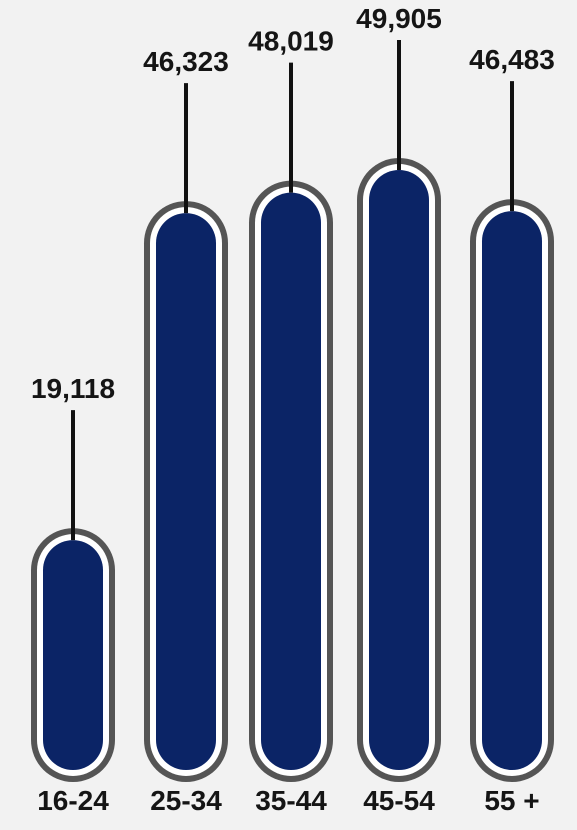  I want to click on category-label-16-24: 16-24, so click(73, 800).